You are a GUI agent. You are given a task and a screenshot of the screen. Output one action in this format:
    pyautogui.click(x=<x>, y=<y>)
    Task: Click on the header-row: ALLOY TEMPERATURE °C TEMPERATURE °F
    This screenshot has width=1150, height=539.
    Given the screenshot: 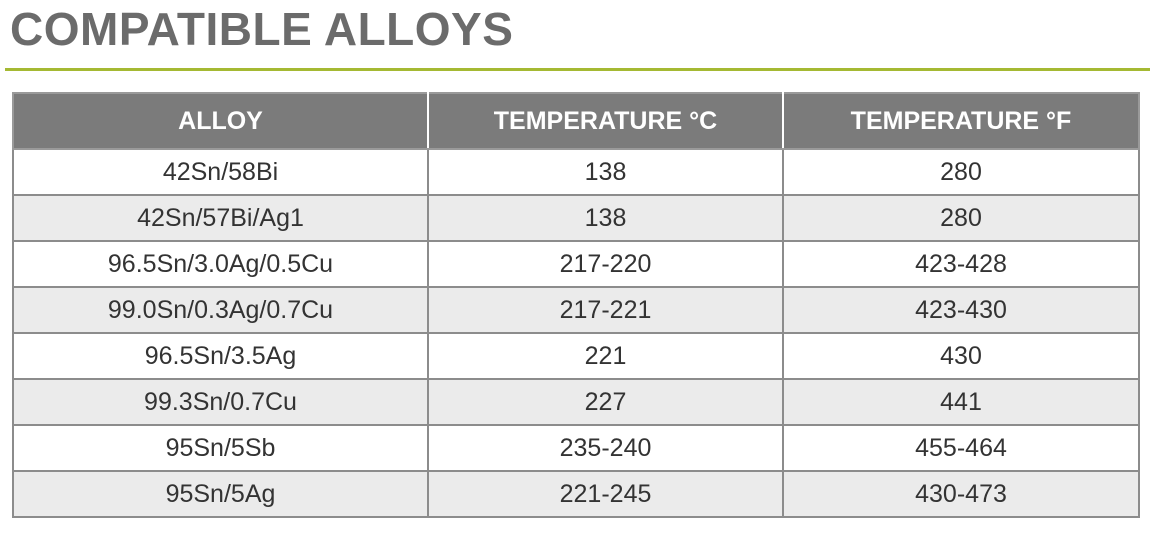 What is the action you would take?
    pyautogui.click(x=576, y=121)
    